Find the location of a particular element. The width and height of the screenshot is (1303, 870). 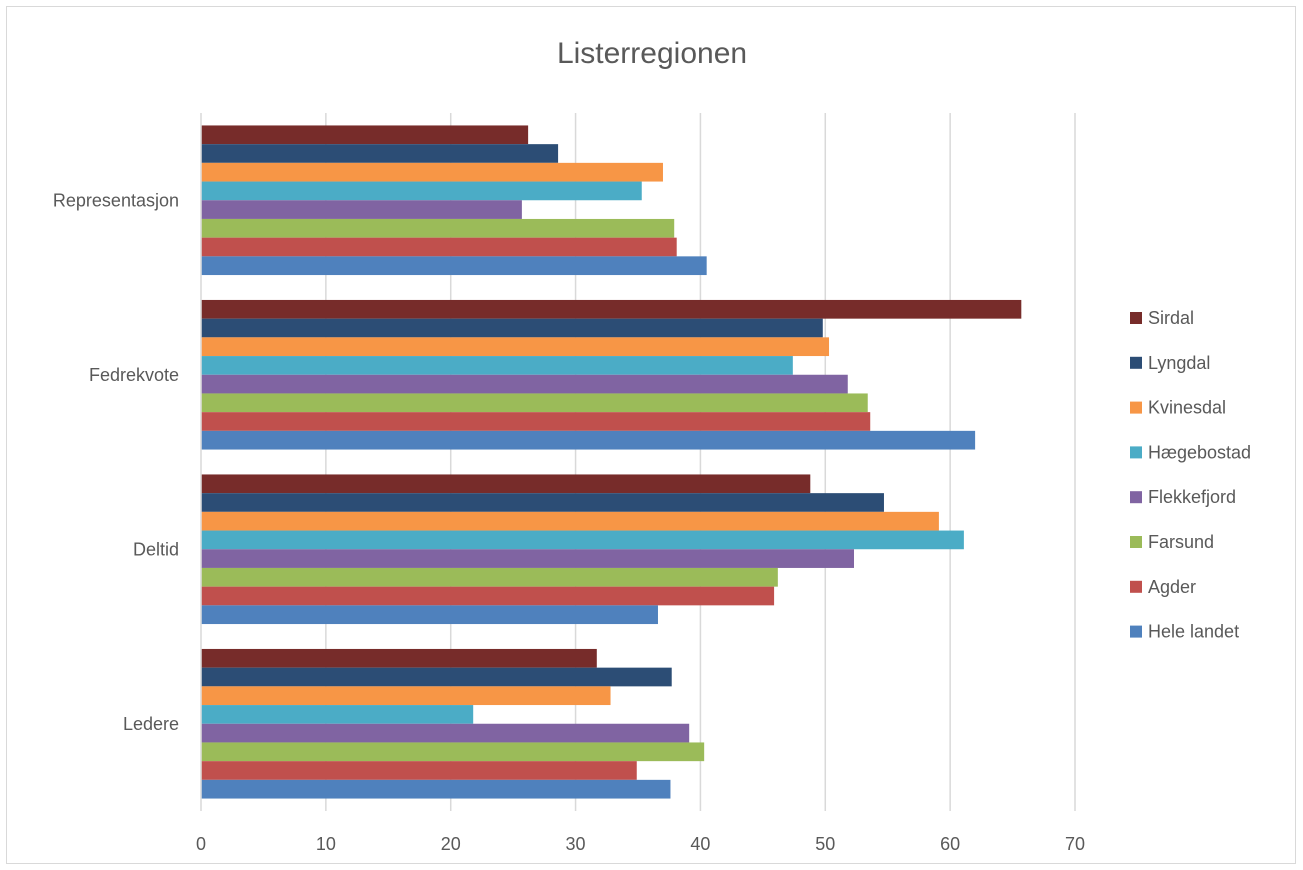

chart-title: Listerregionen is located at coordinates (652, 53).